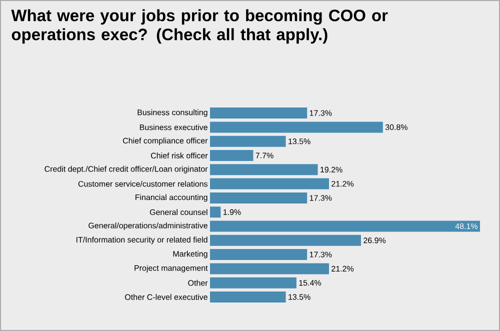 This screenshot has height=331, width=500. What do you see at coordinates (179, 155) in the screenshot?
I see `y-tick-label: Chief risk officer` at bounding box center [179, 155].